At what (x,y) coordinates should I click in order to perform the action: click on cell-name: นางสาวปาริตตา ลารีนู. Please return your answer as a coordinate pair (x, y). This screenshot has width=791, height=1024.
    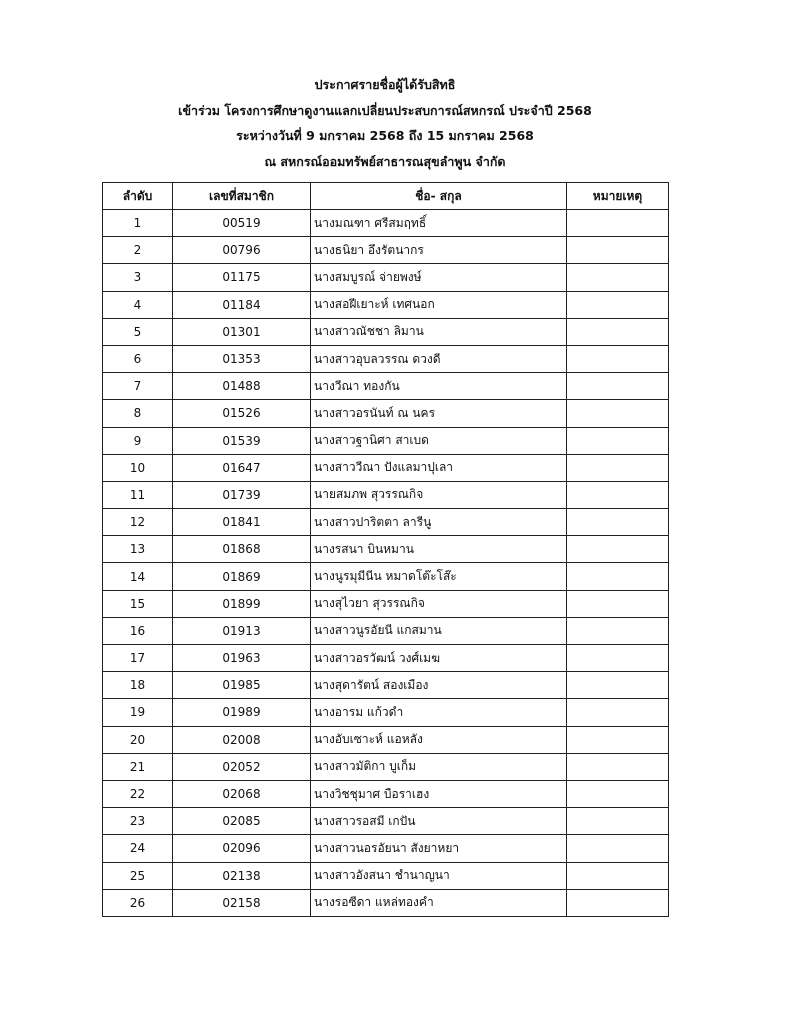
    Looking at the image, I should click on (438, 522).